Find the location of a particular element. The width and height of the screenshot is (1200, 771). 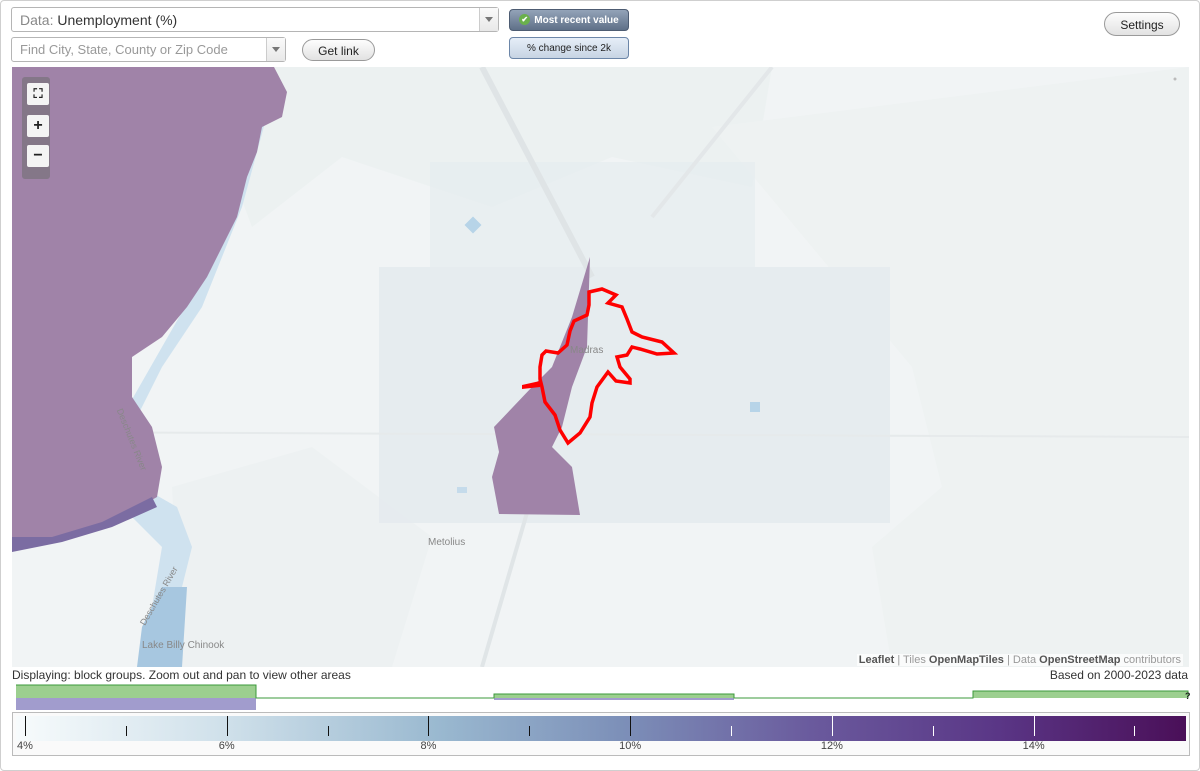

legend-tick-label: 4% is located at coordinates (25, 746).